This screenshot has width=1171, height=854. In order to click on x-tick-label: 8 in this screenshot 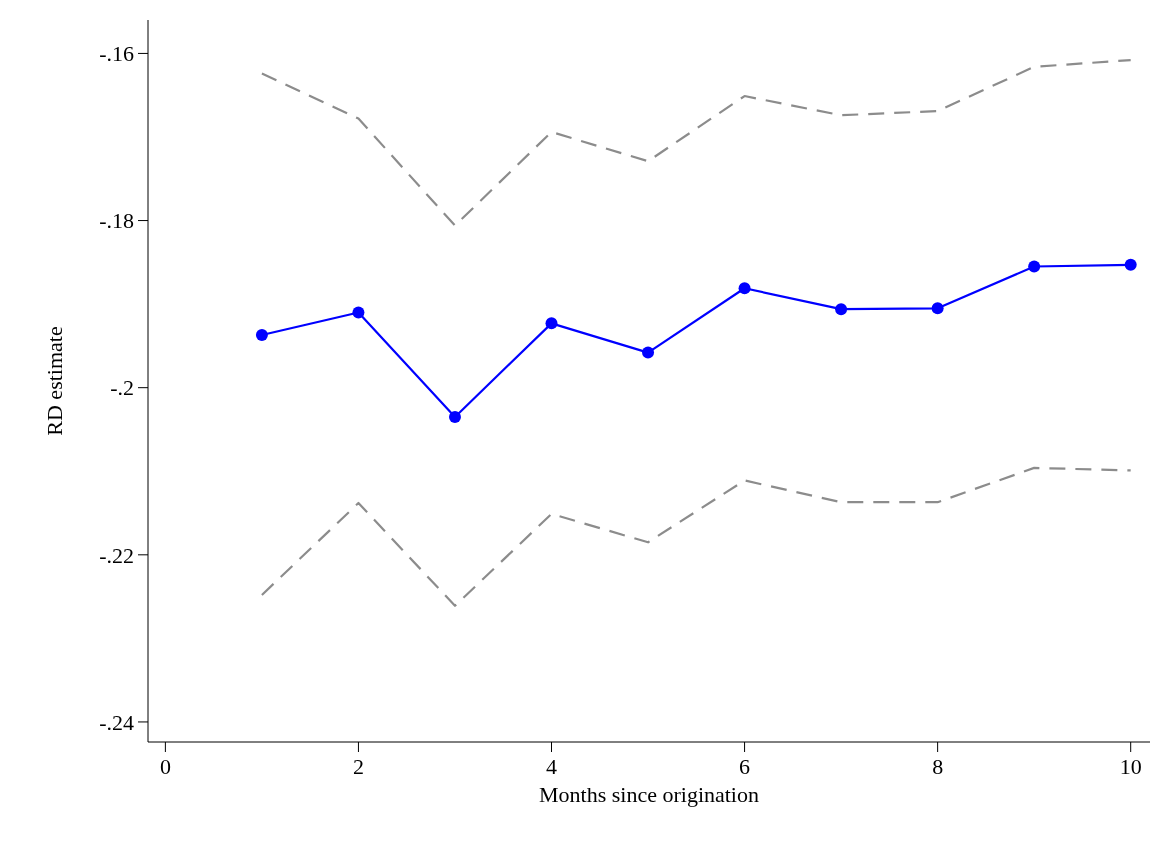, I will do `click(938, 766)`.